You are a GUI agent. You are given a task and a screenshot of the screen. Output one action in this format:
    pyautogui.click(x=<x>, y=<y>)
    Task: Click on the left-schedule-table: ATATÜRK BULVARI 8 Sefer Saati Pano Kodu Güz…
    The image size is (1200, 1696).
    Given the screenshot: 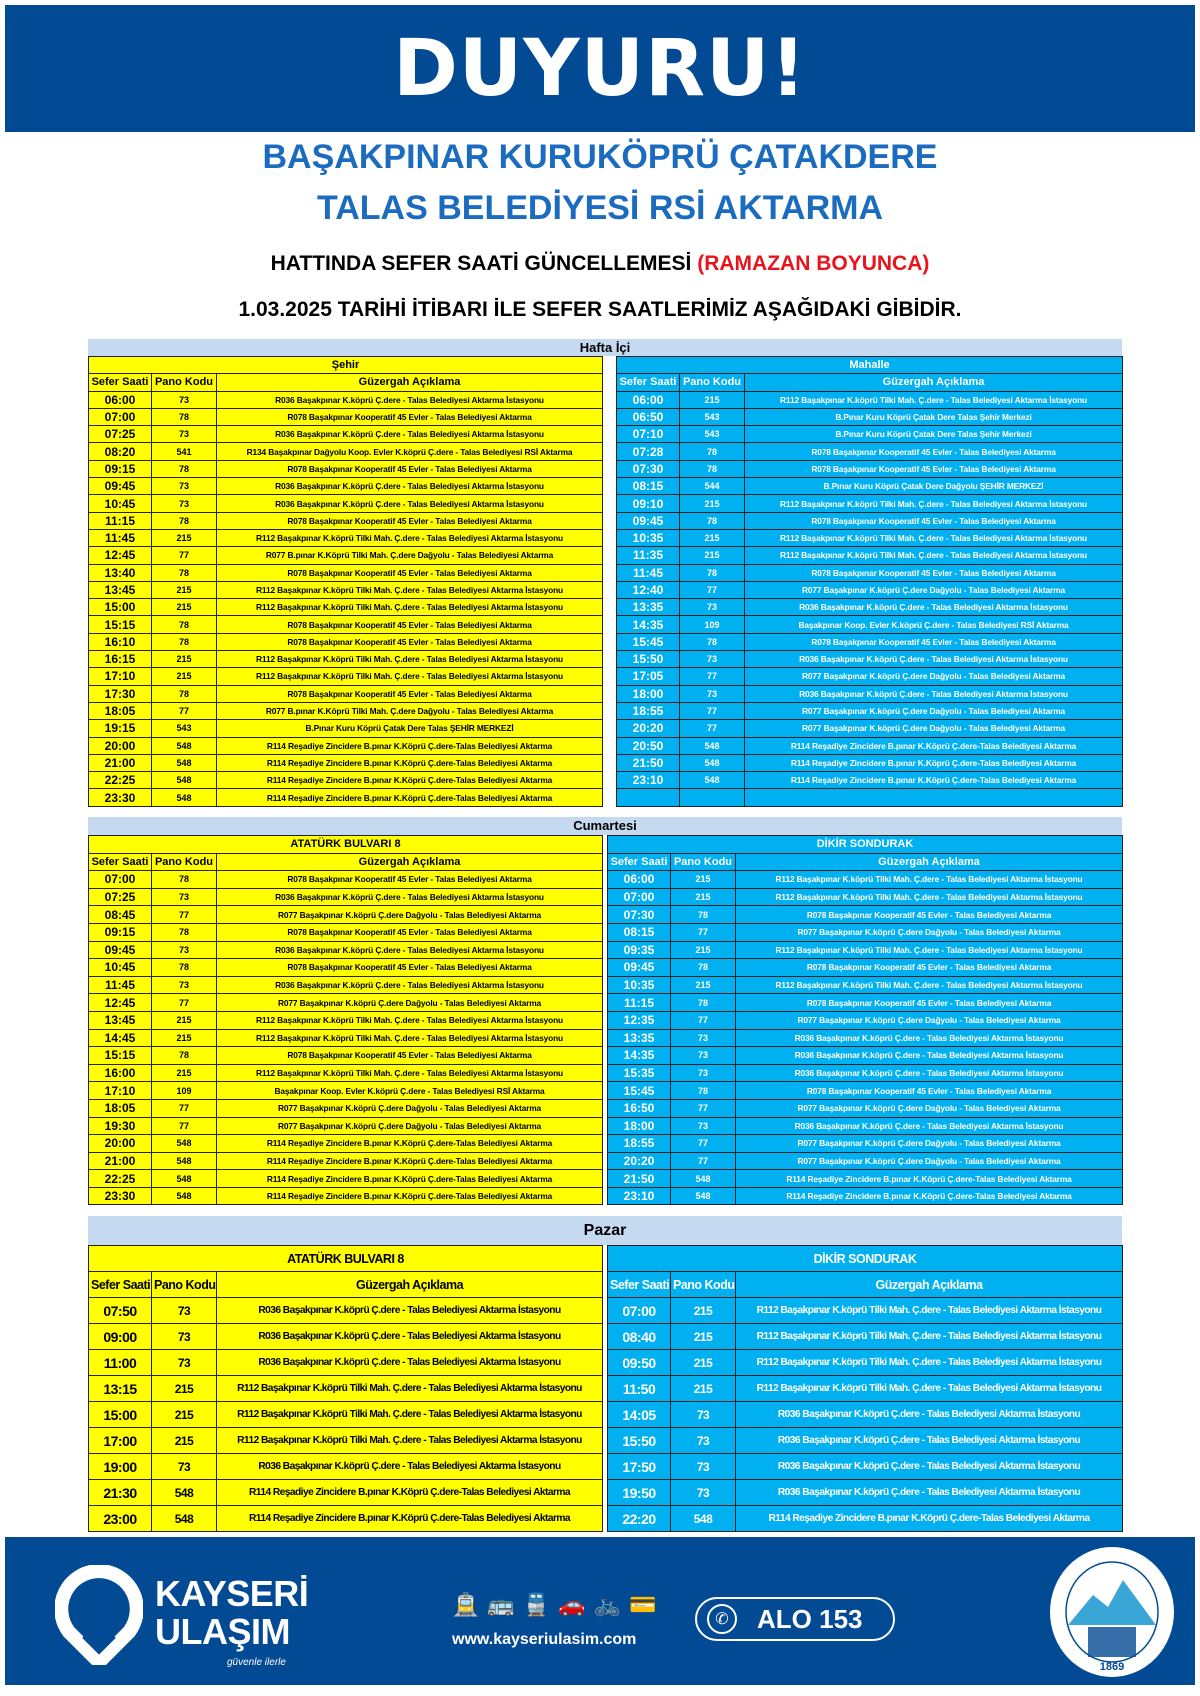 What is the action you would take?
    pyautogui.click(x=345, y=1020)
    